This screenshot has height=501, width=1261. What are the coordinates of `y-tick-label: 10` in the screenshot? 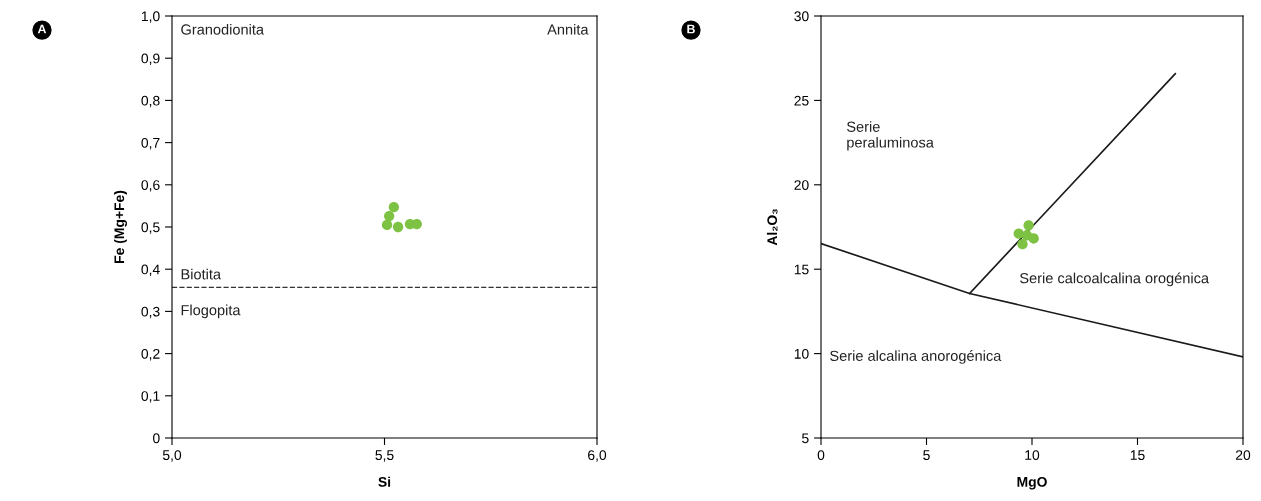 It's located at (801, 353).